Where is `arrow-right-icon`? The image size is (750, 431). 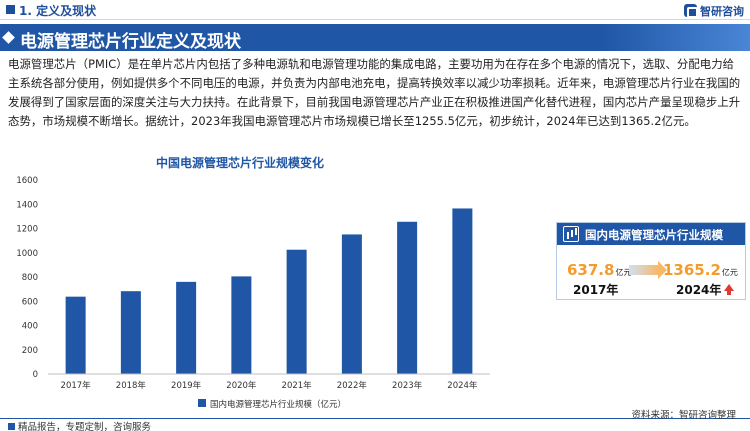 arrow-right-icon is located at coordinates (648, 270).